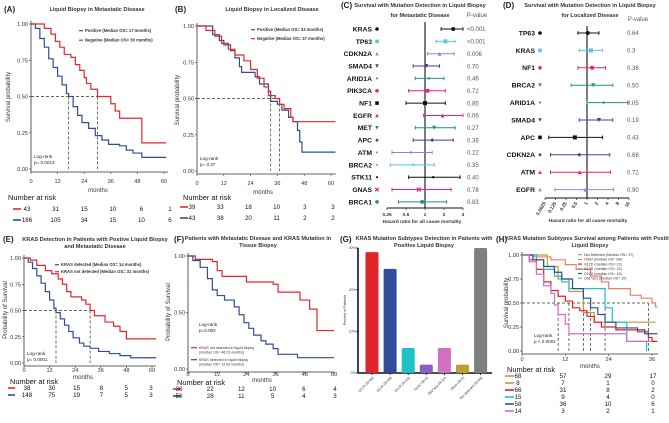 Image resolution: width=669 pixels, height=423 pixels. What do you see at coordinates (501, 239) in the screenshot?
I see `panel-label: (H)` at bounding box center [501, 239].